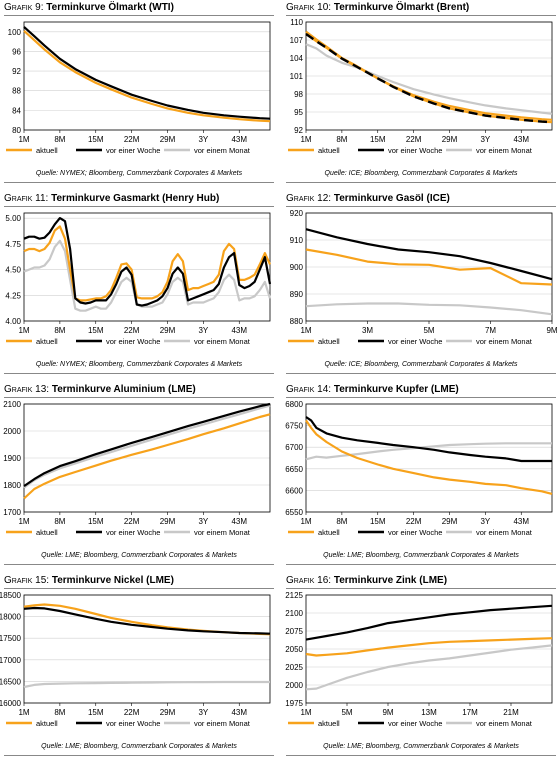 The width and height of the screenshot is (559, 761). I want to click on x-tick-label: 9M, so click(551, 330).